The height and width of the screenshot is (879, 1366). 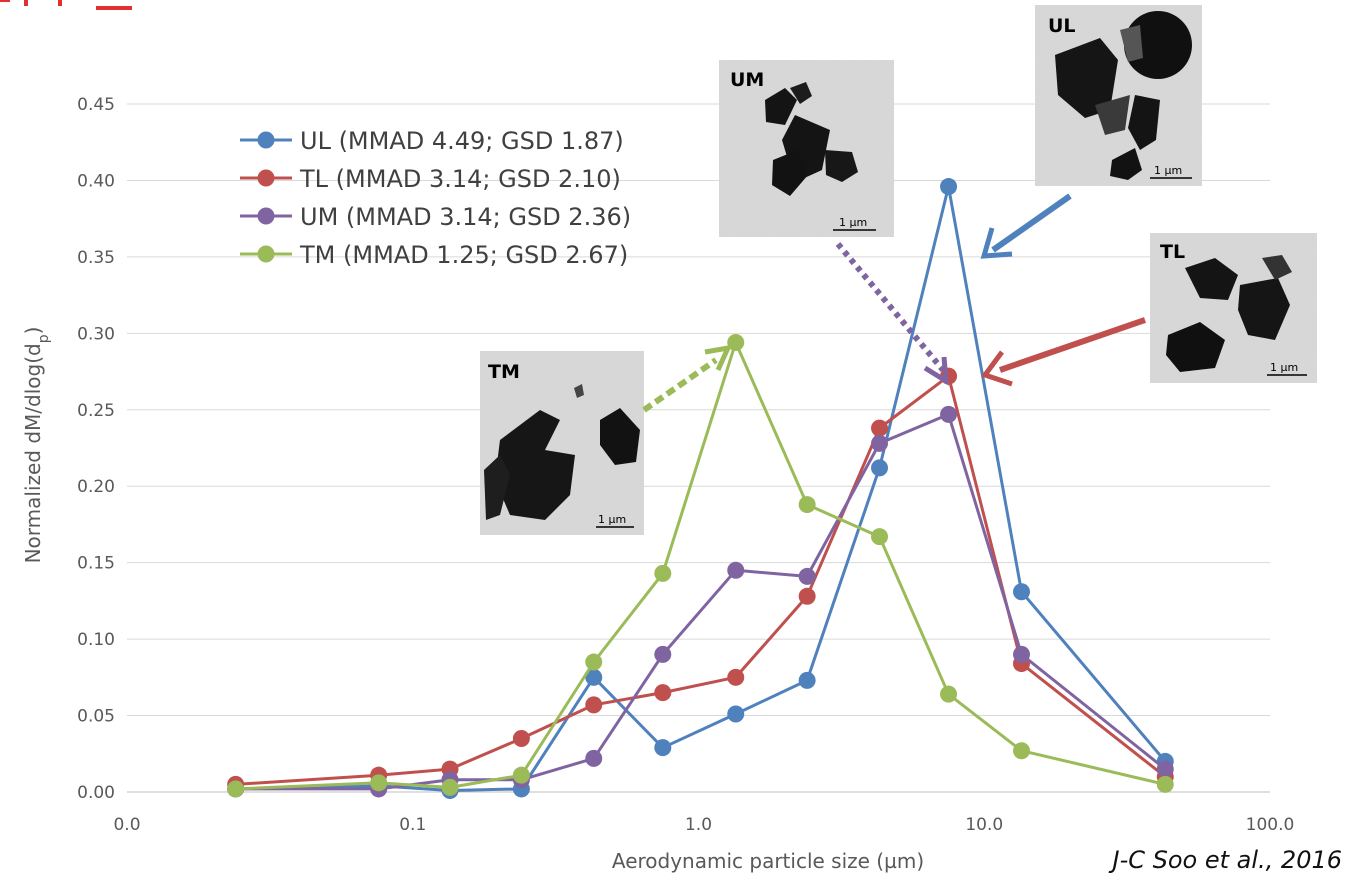 I want to click on y-axis-title-close: ), so click(x=33, y=331).